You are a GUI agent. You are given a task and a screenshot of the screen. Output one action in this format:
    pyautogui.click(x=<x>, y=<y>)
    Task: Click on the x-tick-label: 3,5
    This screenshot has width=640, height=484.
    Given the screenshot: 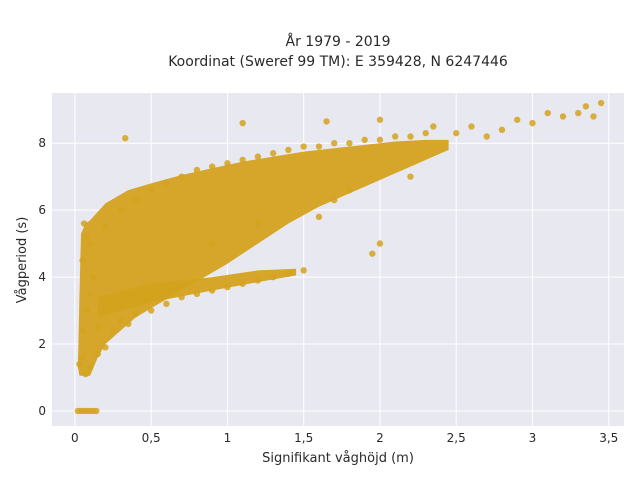 What is the action you would take?
    pyautogui.click(x=608, y=438)
    